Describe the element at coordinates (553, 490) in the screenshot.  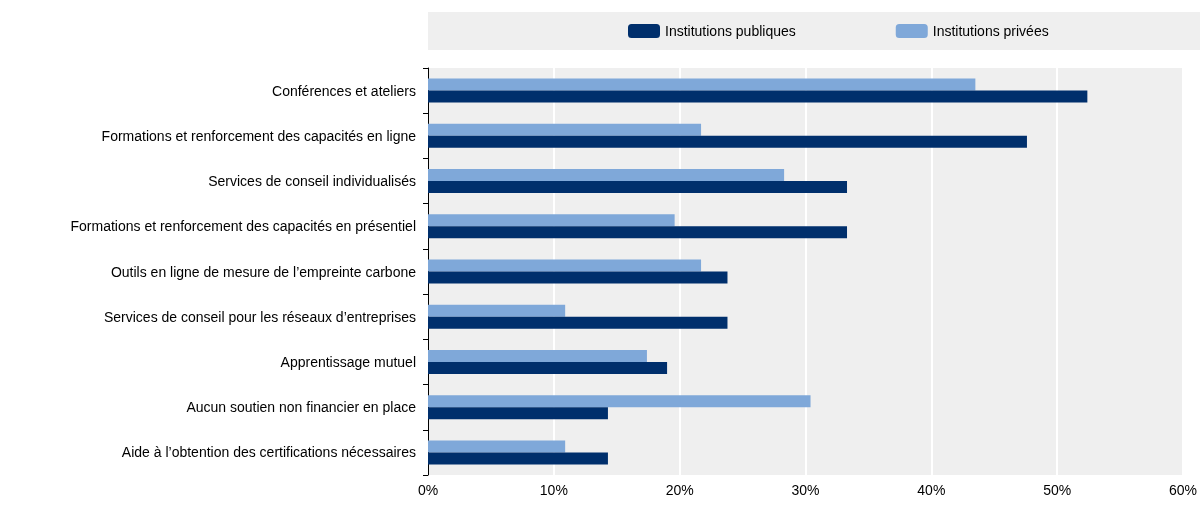
I see `x-tick-label: 10%` at that location.